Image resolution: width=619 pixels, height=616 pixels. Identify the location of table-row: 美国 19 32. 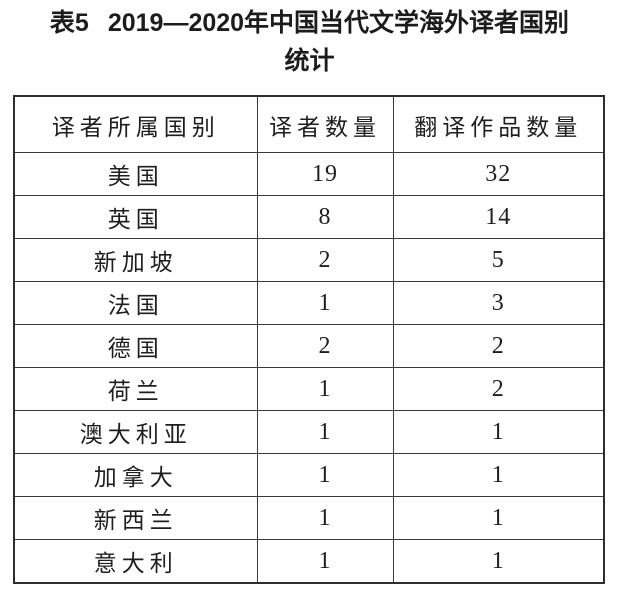
(309, 174).